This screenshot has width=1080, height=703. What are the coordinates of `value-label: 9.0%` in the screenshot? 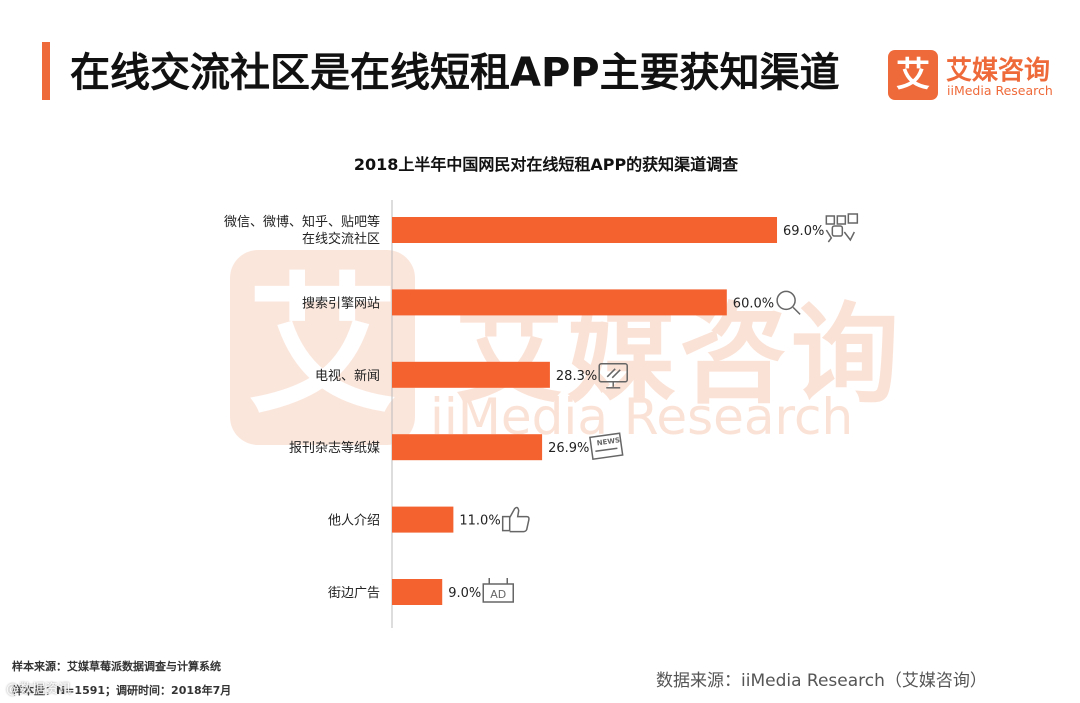 It's located at (464, 593).